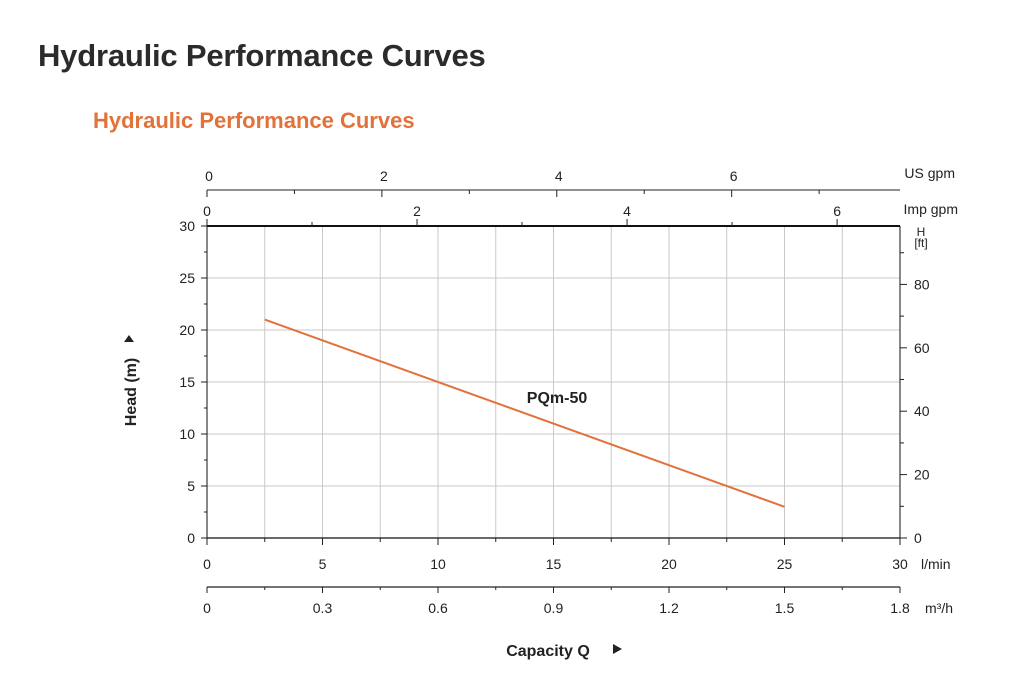 This screenshot has width=1030, height=675. I want to click on series-label: PQm-50, so click(557, 398).